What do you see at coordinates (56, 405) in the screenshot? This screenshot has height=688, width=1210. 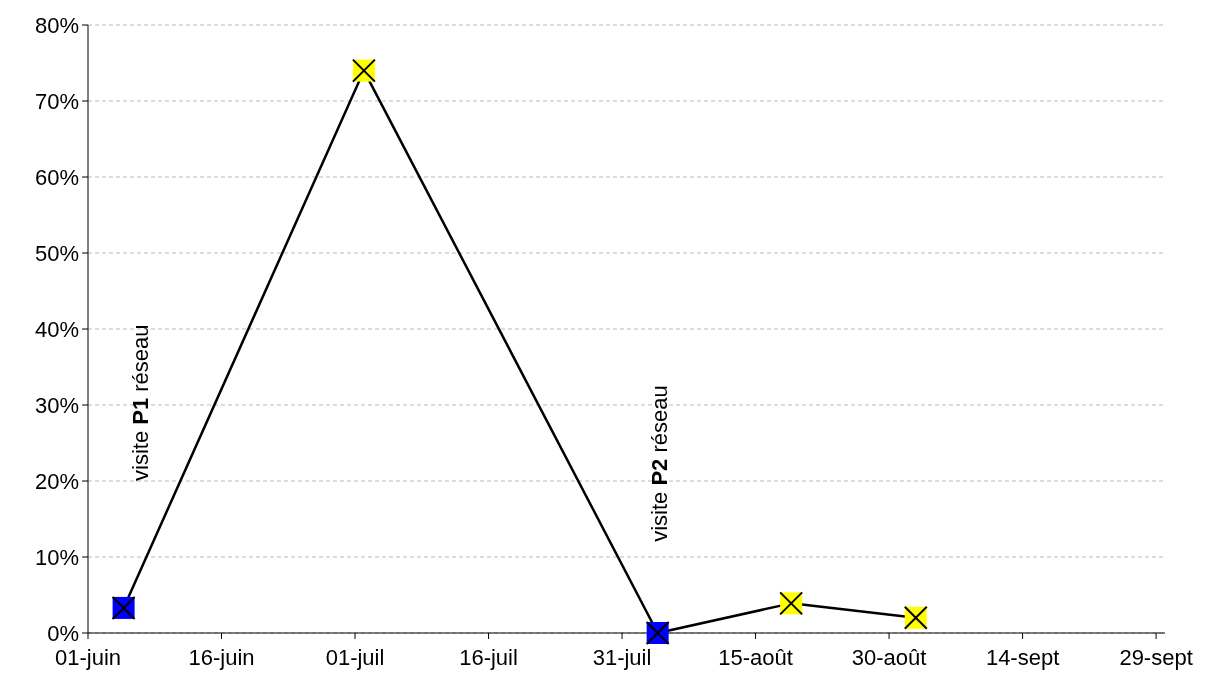 I see `y-tick-label: 30%` at bounding box center [56, 405].